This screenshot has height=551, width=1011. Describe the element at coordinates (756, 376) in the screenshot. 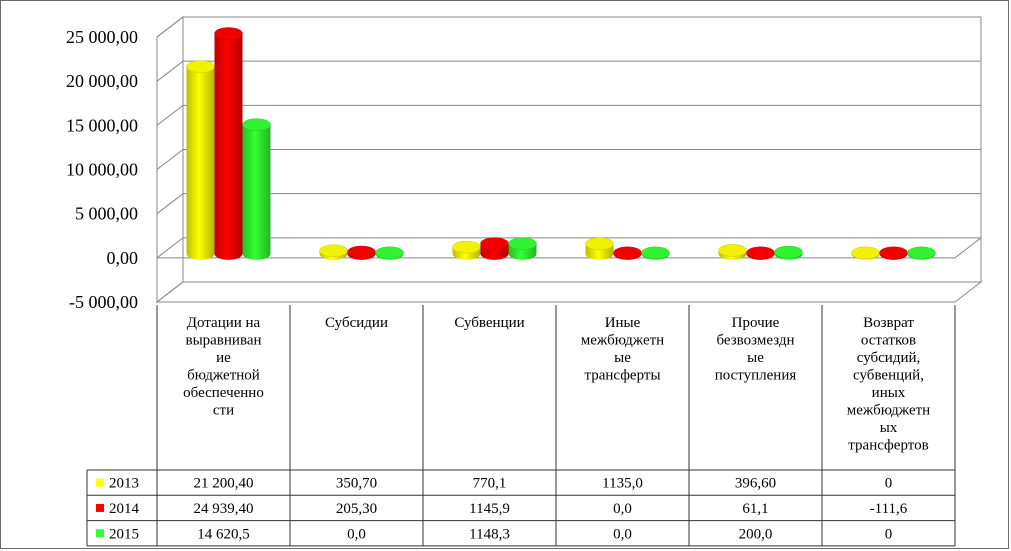

I see `category-label-line: поступления` at that location.